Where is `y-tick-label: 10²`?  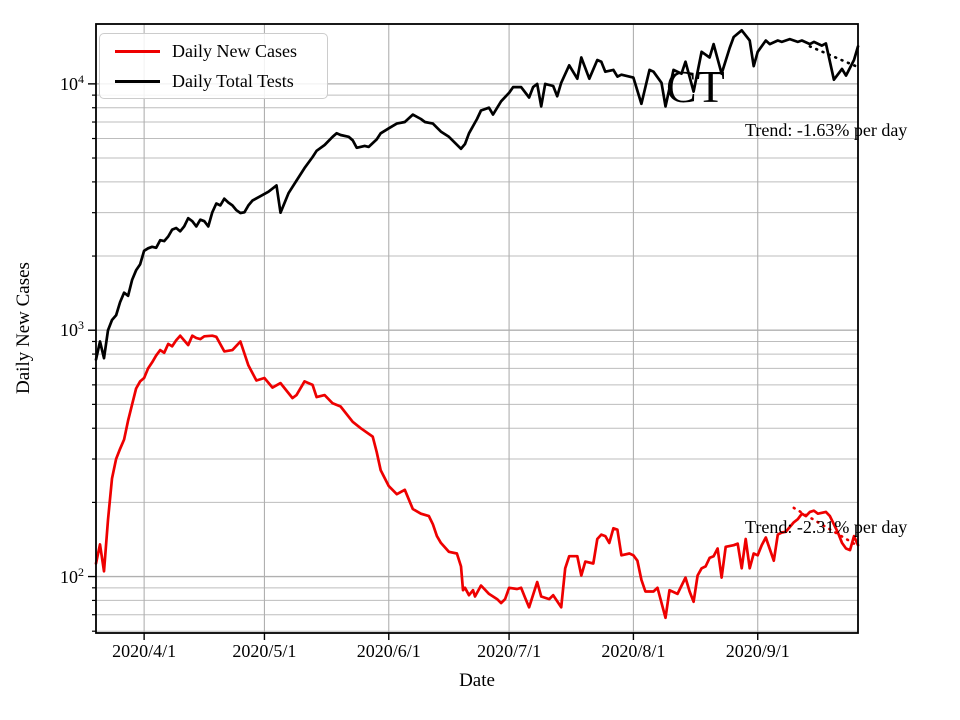
y-tick-label: 10² is located at coordinates (72, 575).